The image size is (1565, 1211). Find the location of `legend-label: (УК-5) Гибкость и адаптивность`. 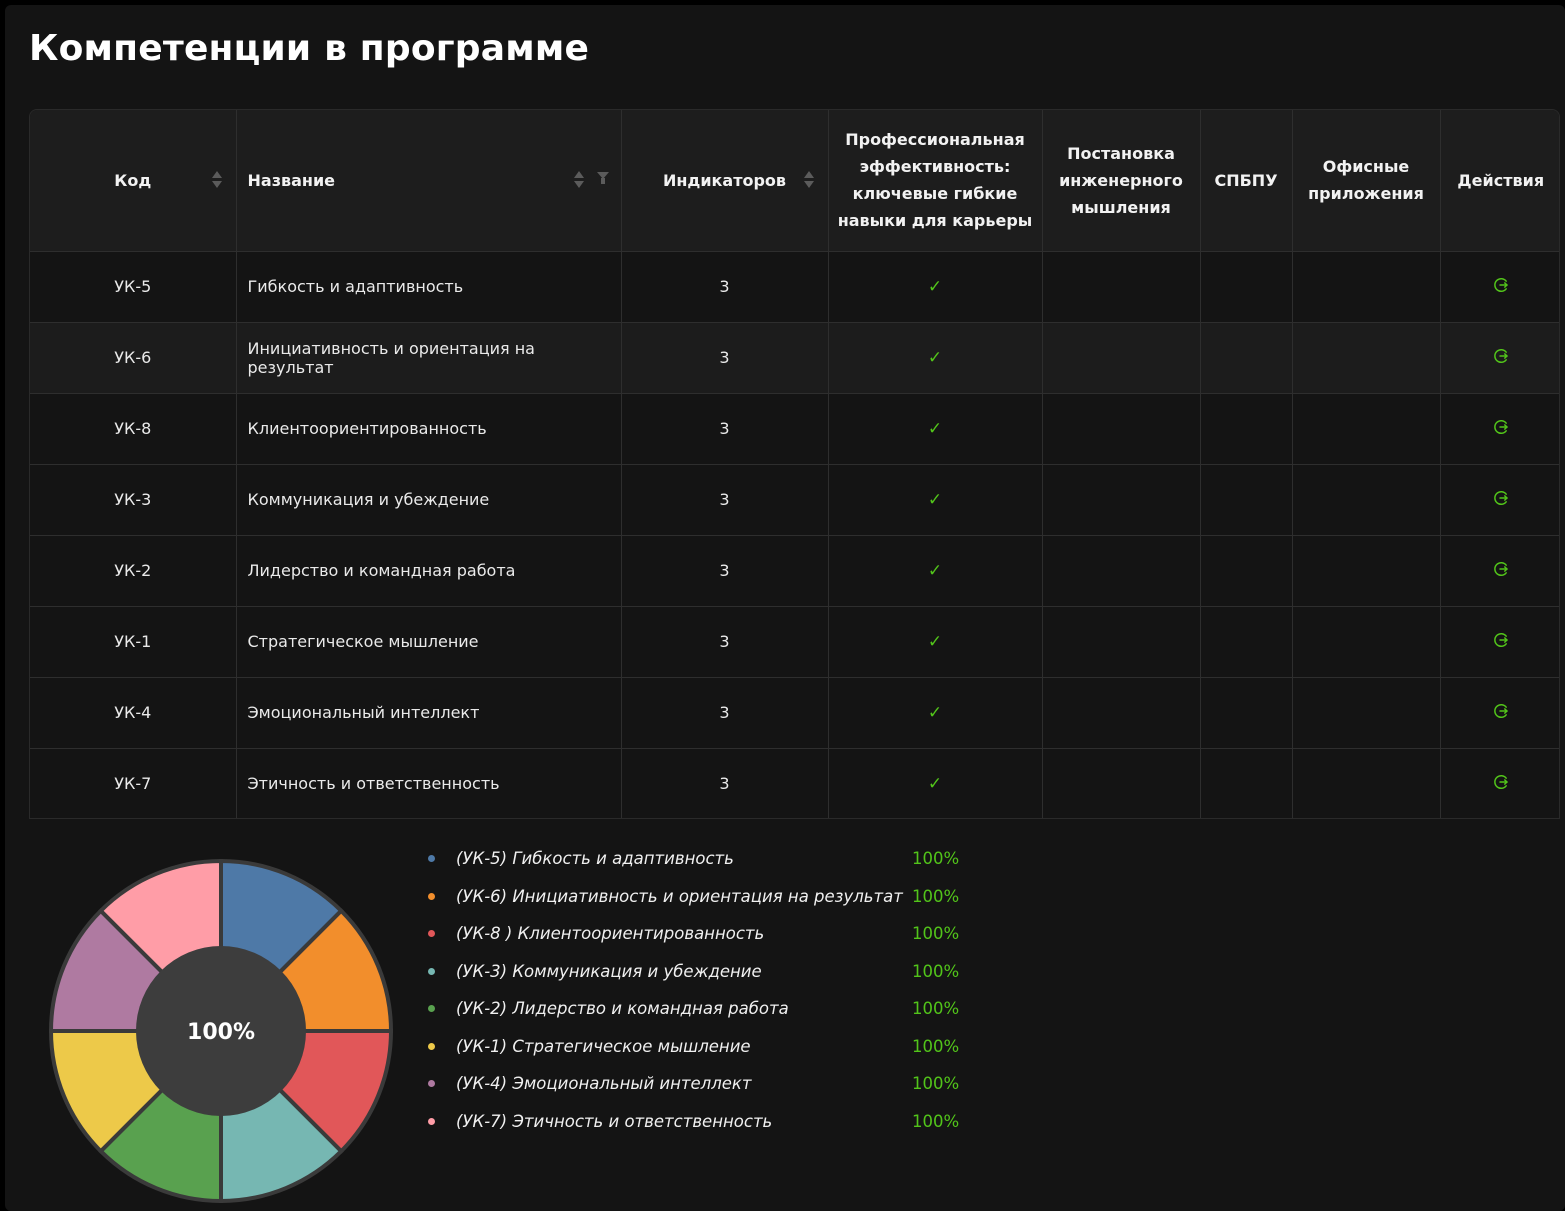

legend-label: (УК-5) Гибкость и адаптивность is located at coordinates (595, 859).